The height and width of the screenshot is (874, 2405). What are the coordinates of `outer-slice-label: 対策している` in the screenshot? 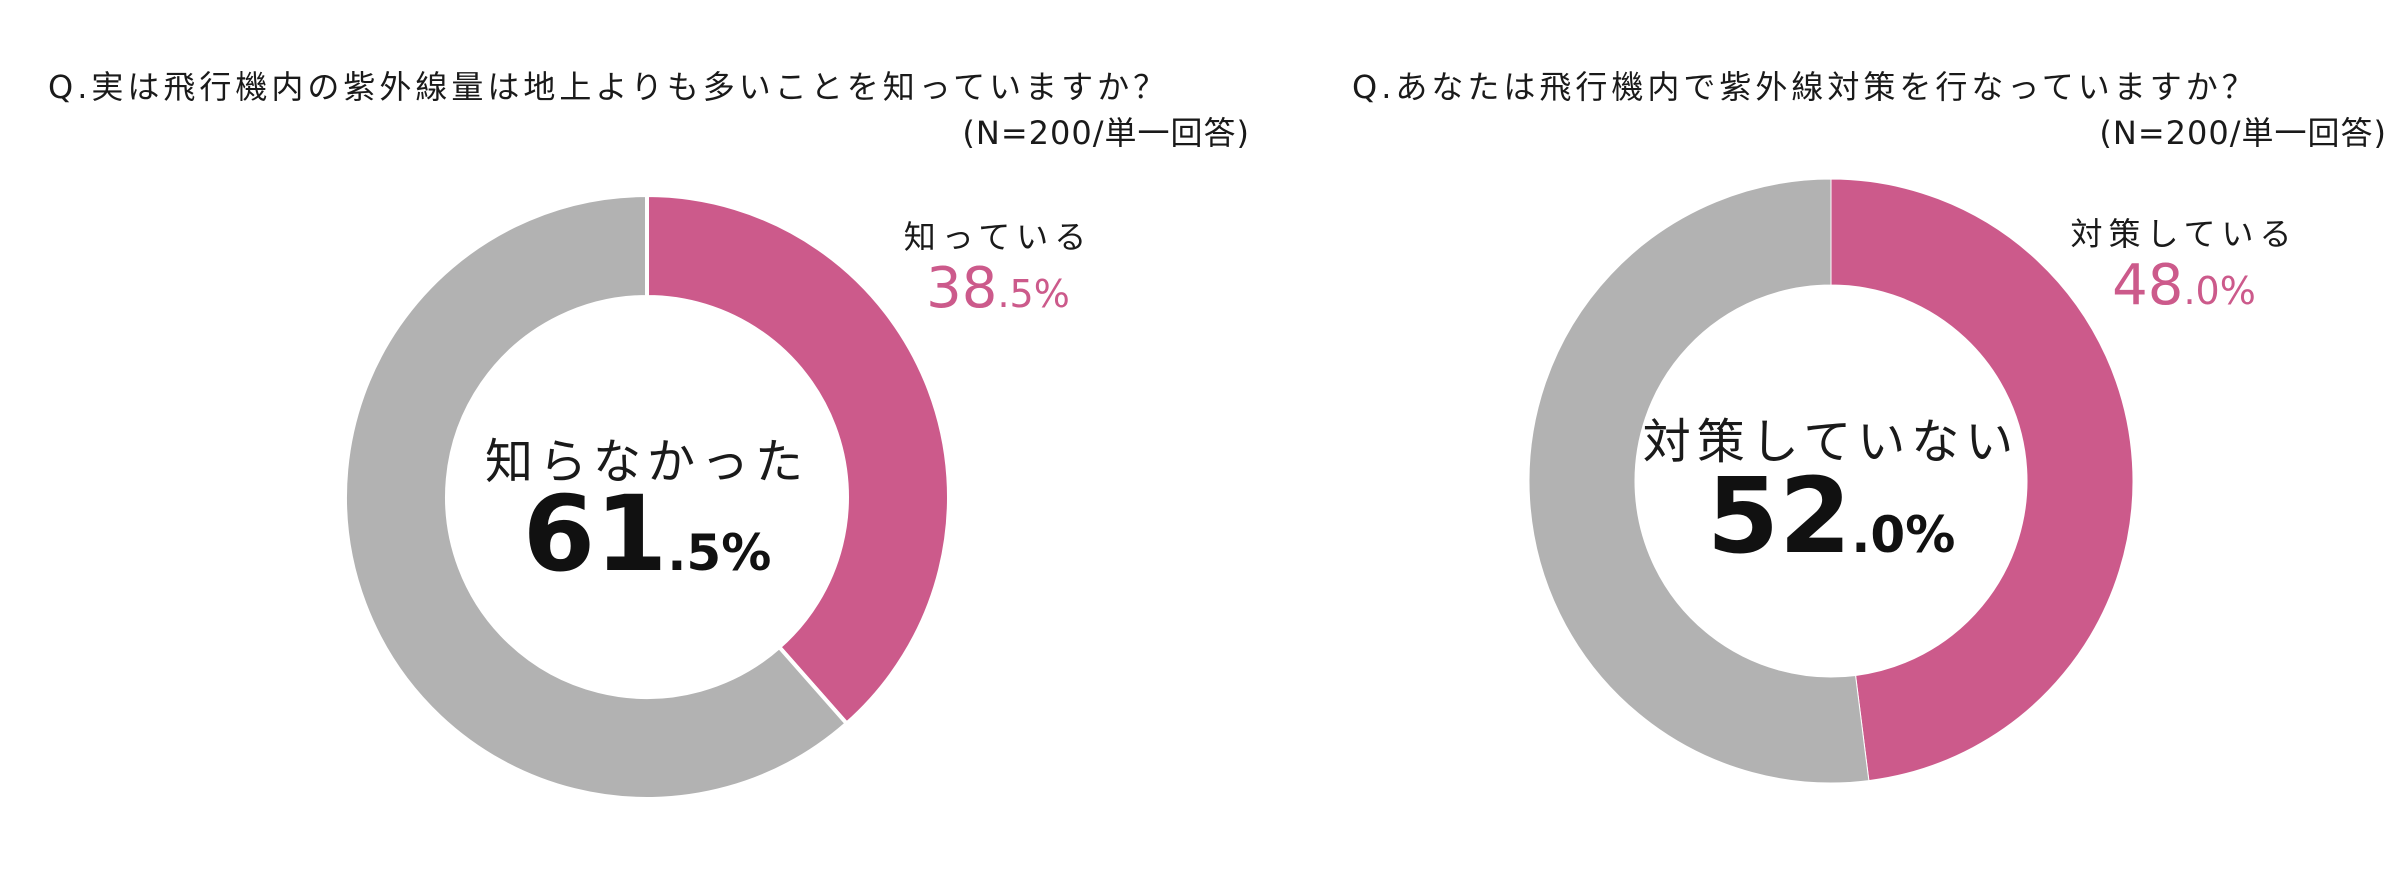 It's located at (2183, 234).